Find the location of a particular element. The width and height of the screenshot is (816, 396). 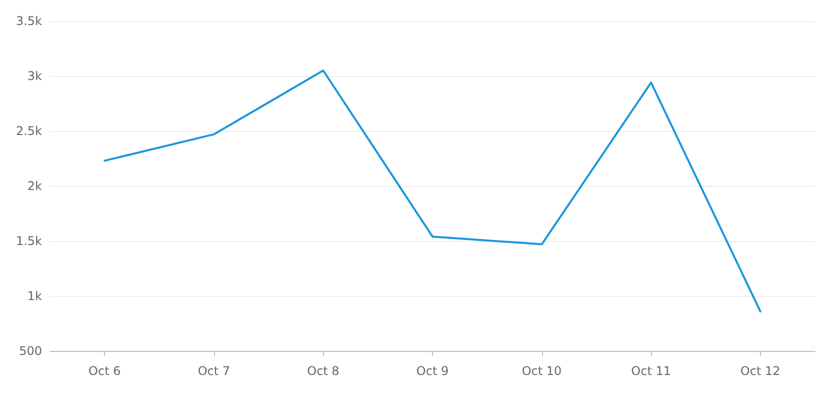

y-tick-label: 3.5k is located at coordinates (29, 21).